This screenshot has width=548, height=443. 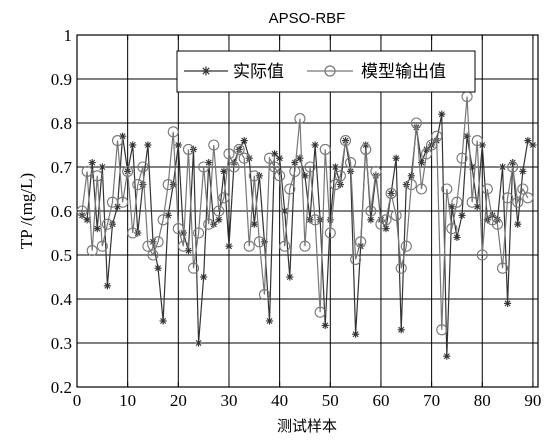 What do you see at coordinates (380, 400) in the screenshot?
I see `x-tick-label: 60` at bounding box center [380, 400].